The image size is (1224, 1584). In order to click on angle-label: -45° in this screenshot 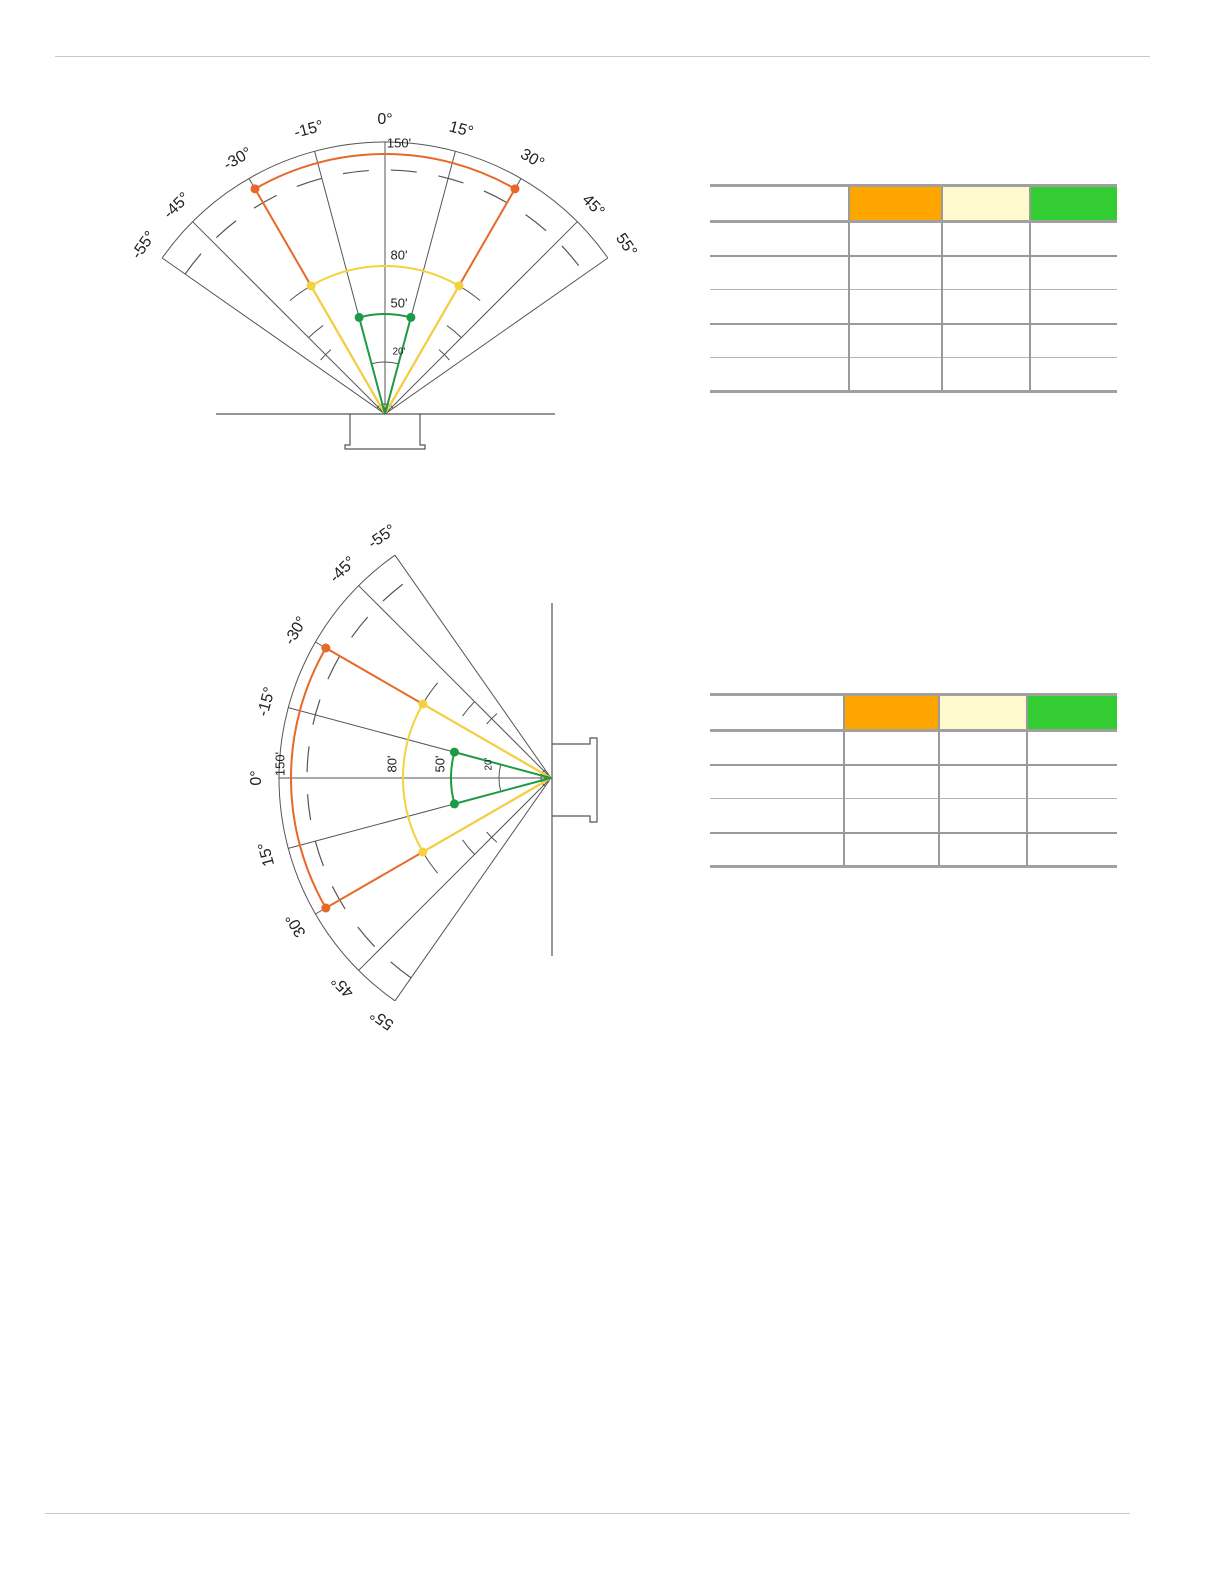, I will do `click(342, 569)`.